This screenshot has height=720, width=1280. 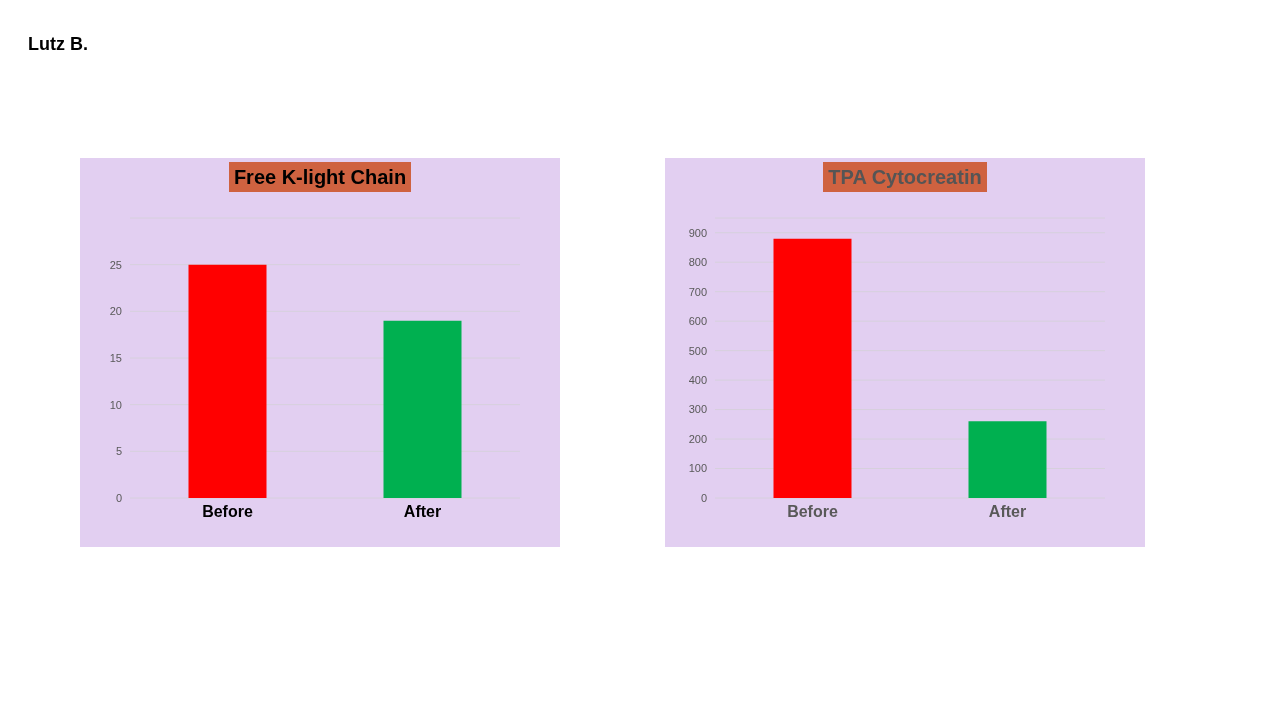 What do you see at coordinates (115, 311) in the screenshot?
I see `y-tick-label: 20` at bounding box center [115, 311].